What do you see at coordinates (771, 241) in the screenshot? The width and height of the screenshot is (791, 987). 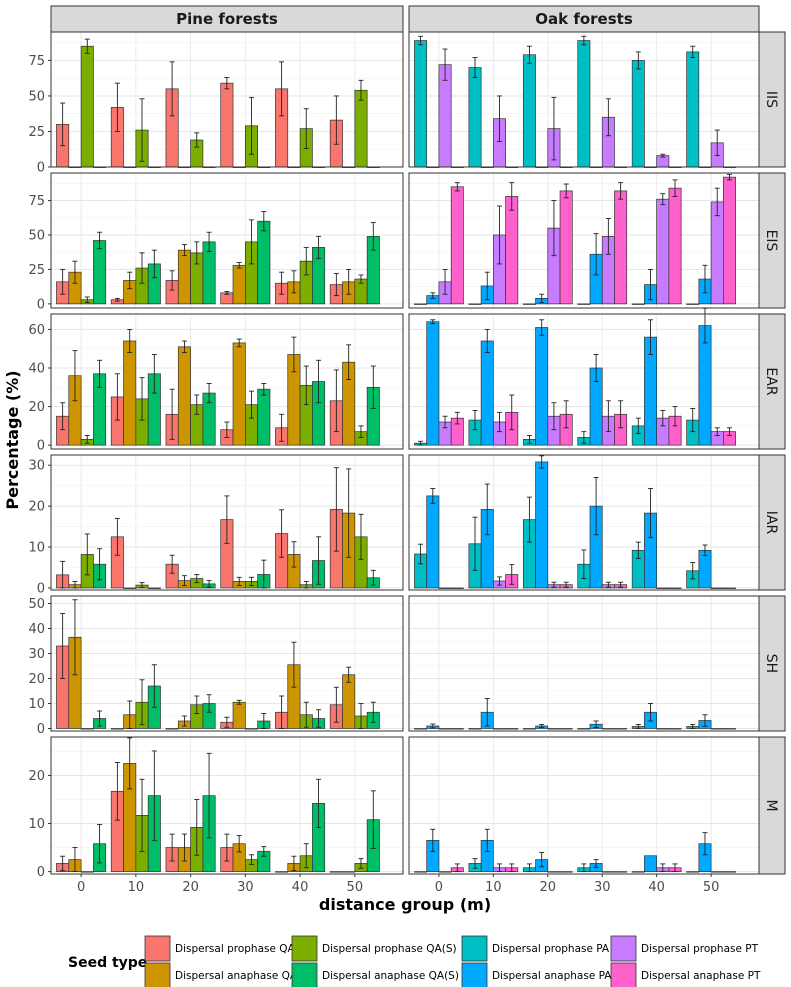 I see `row-label-EIS: EIS` at bounding box center [771, 241].